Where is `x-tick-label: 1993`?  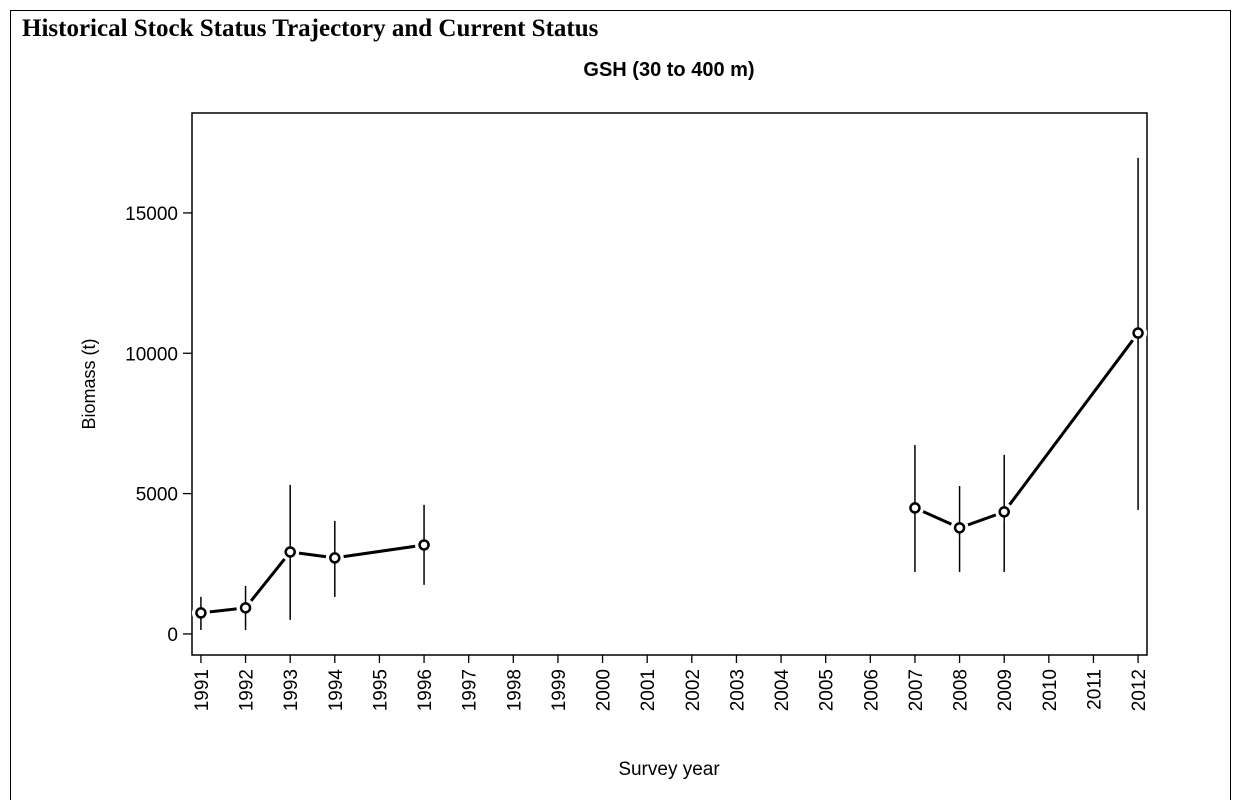
x-tick-label: 1993 is located at coordinates (291, 690).